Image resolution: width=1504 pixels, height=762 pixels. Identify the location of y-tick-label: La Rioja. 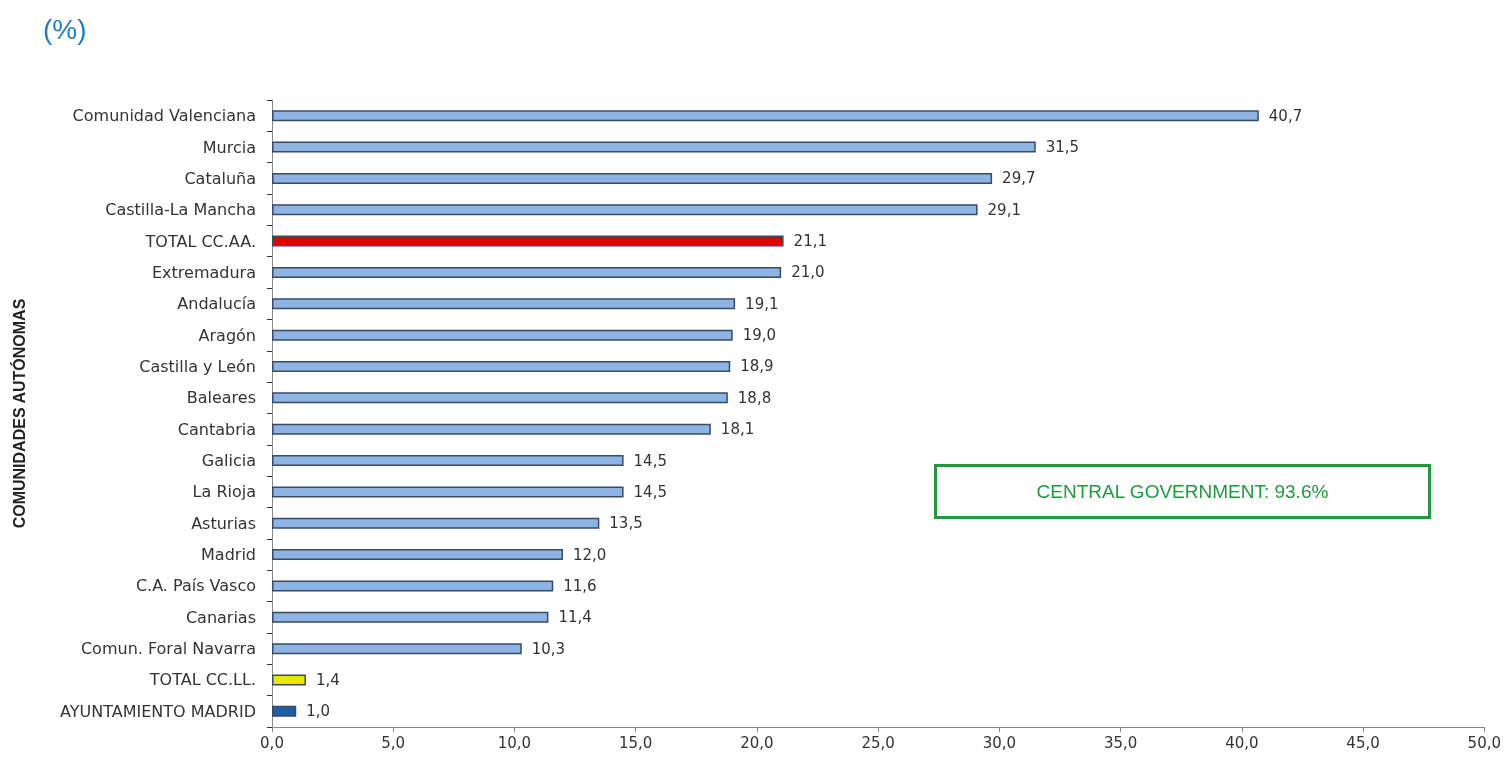
(224, 492).